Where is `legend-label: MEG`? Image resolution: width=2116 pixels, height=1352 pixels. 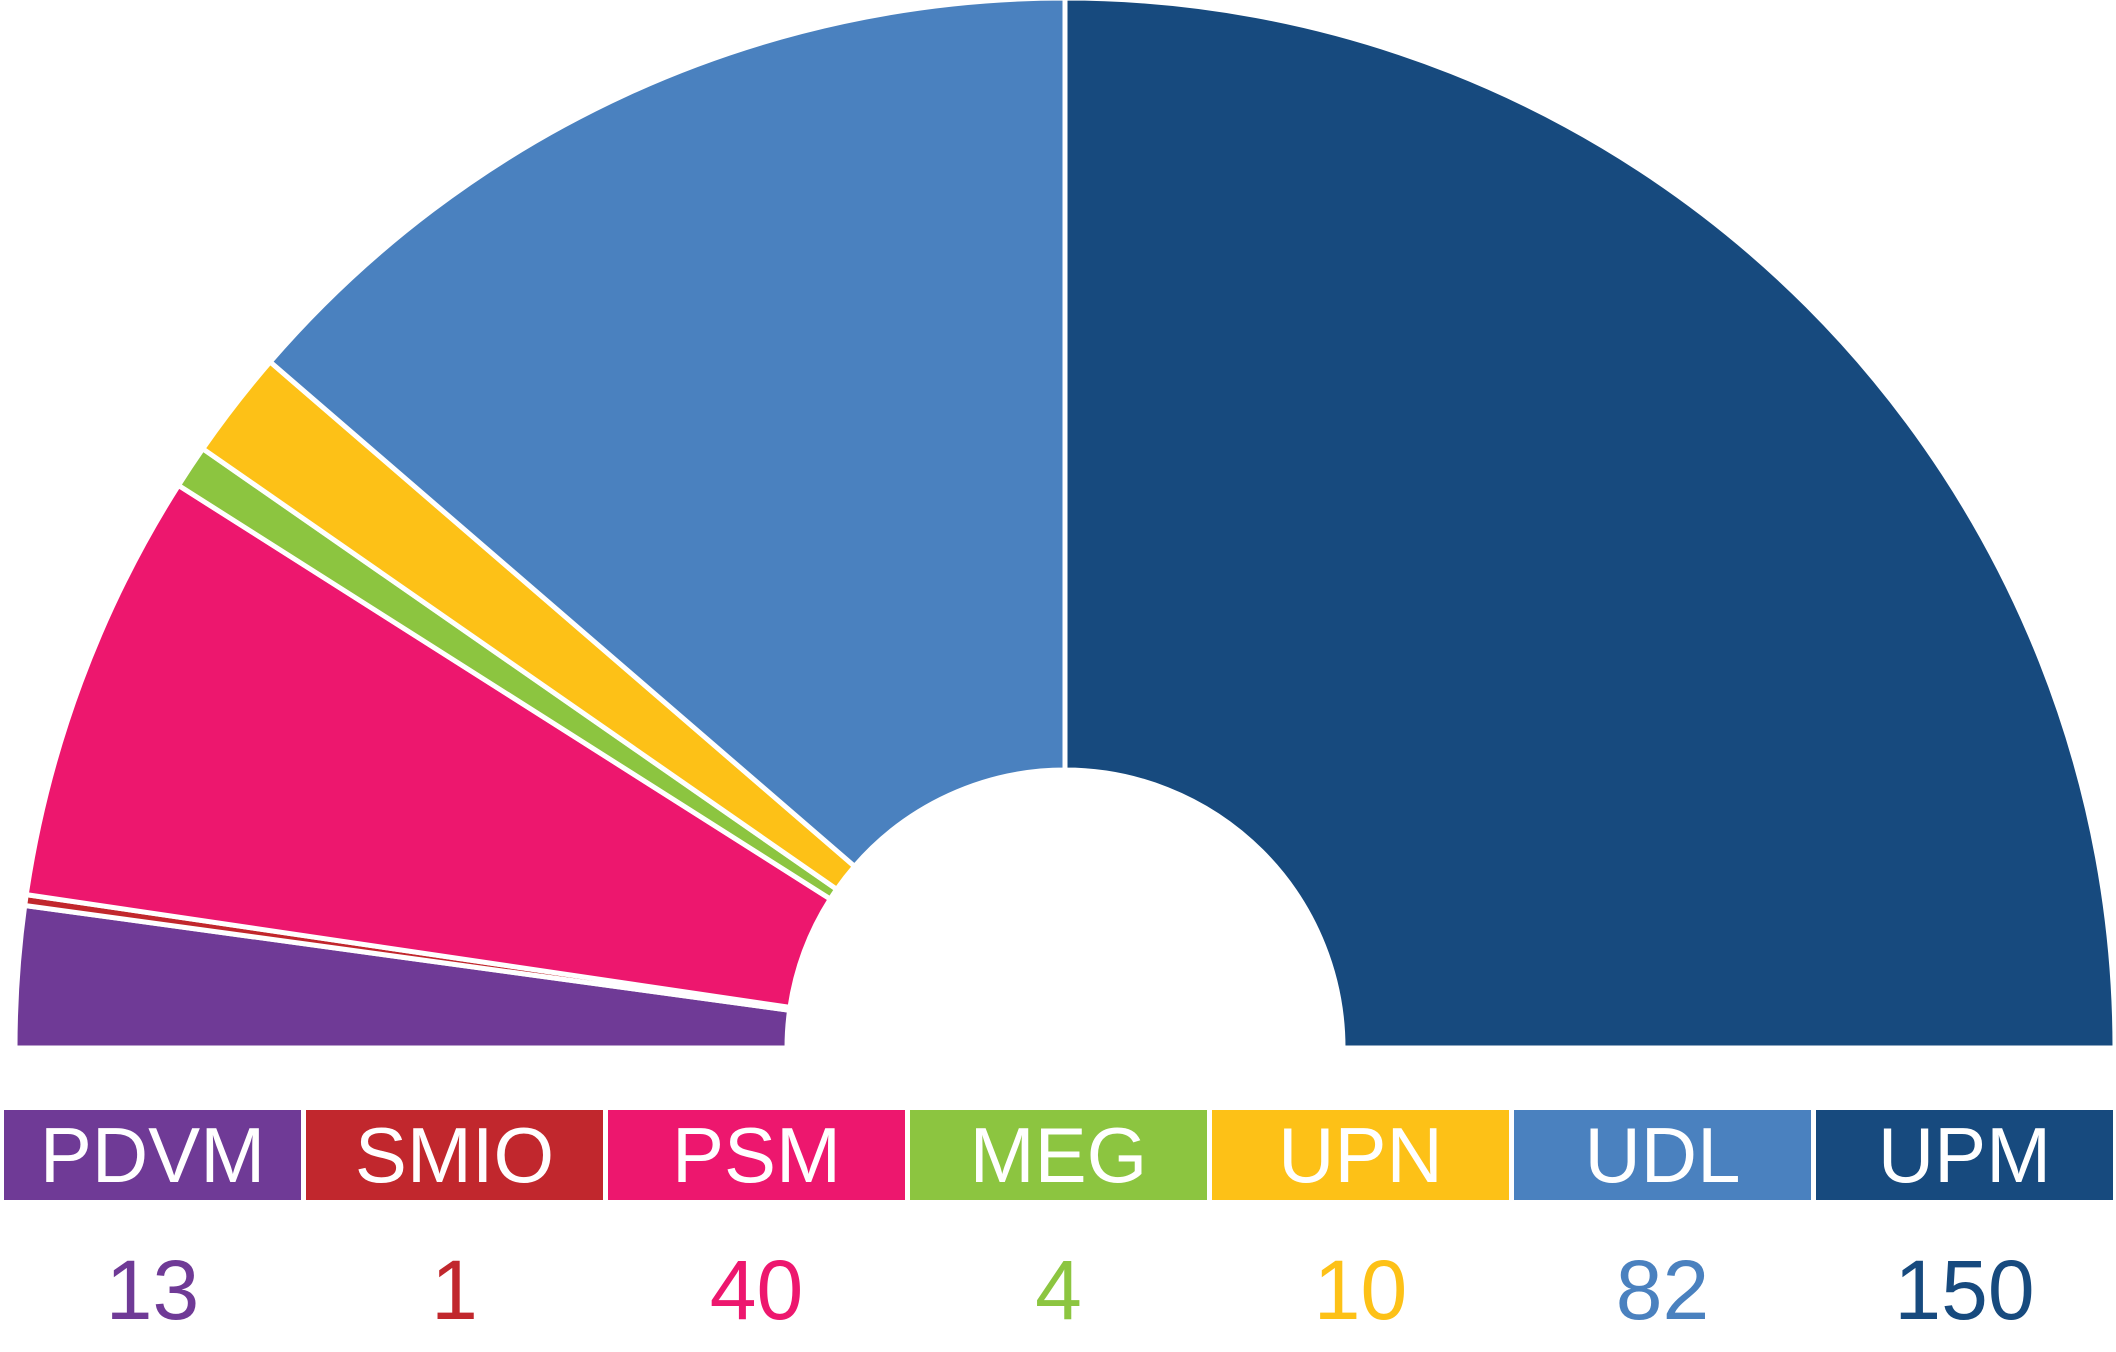
legend-label: MEG is located at coordinates (1059, 1155).